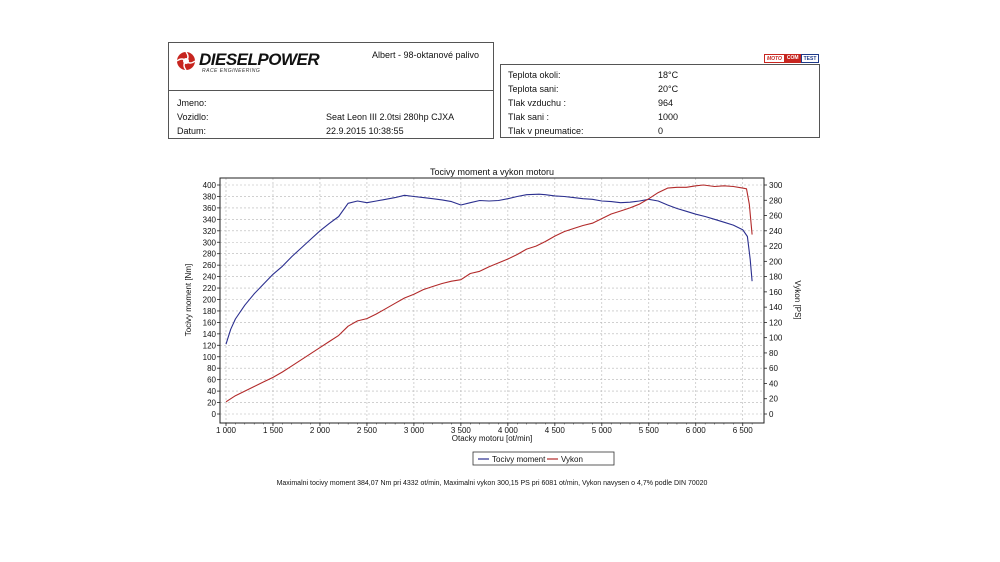 Image resolution: width=1000 pixels, height=562 pixels. Describe the element at coordinates (210, 322) in the screenshot. I see `y-tick-label: 160` at that location.